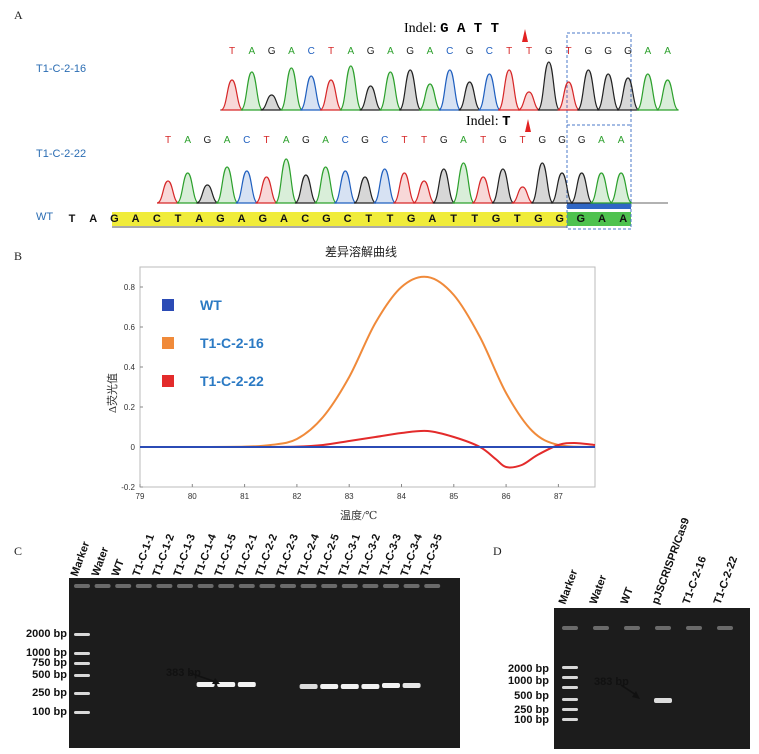 The width and height of the screenshot is (759, 754). I want to click on gel-d, so click(652, 678).